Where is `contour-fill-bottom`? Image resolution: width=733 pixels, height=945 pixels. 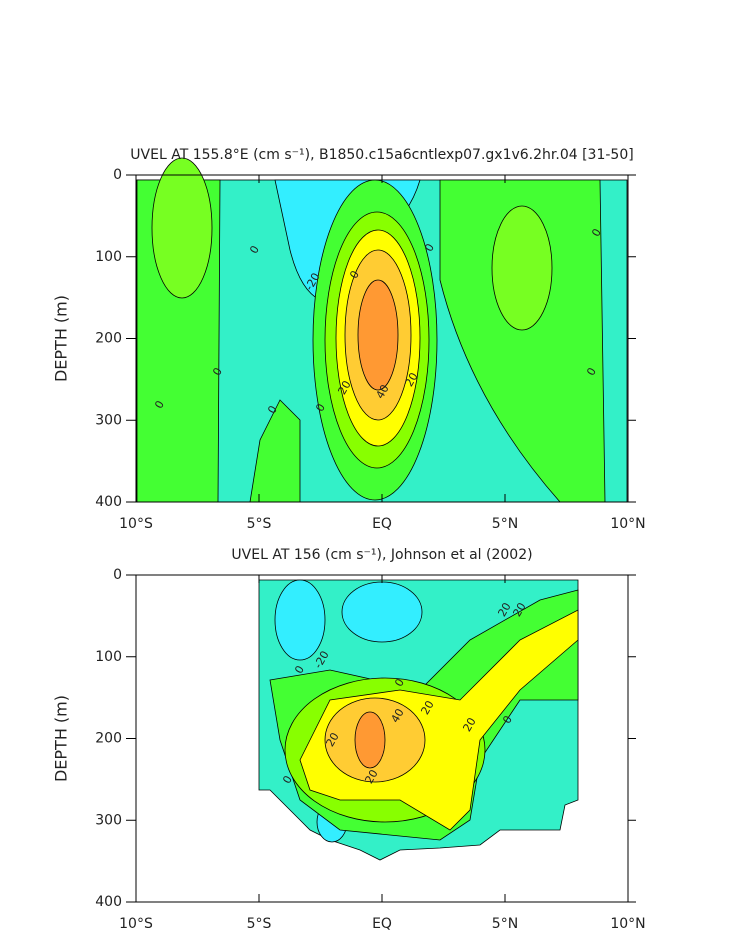
contour-fill-bottom is located at coordinates (418, 720).